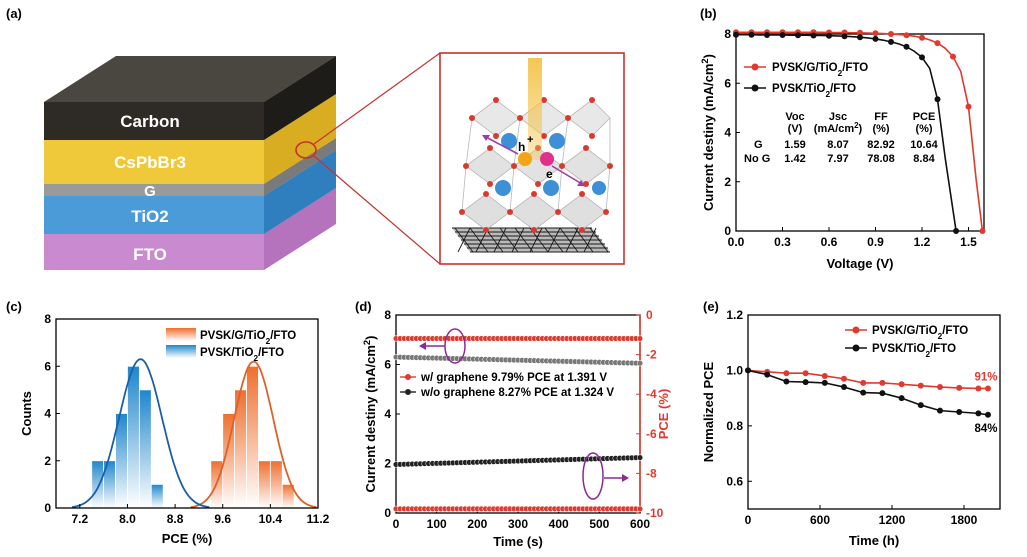  I want to click on x-axis-label: PCE (%), so click(187, 538).